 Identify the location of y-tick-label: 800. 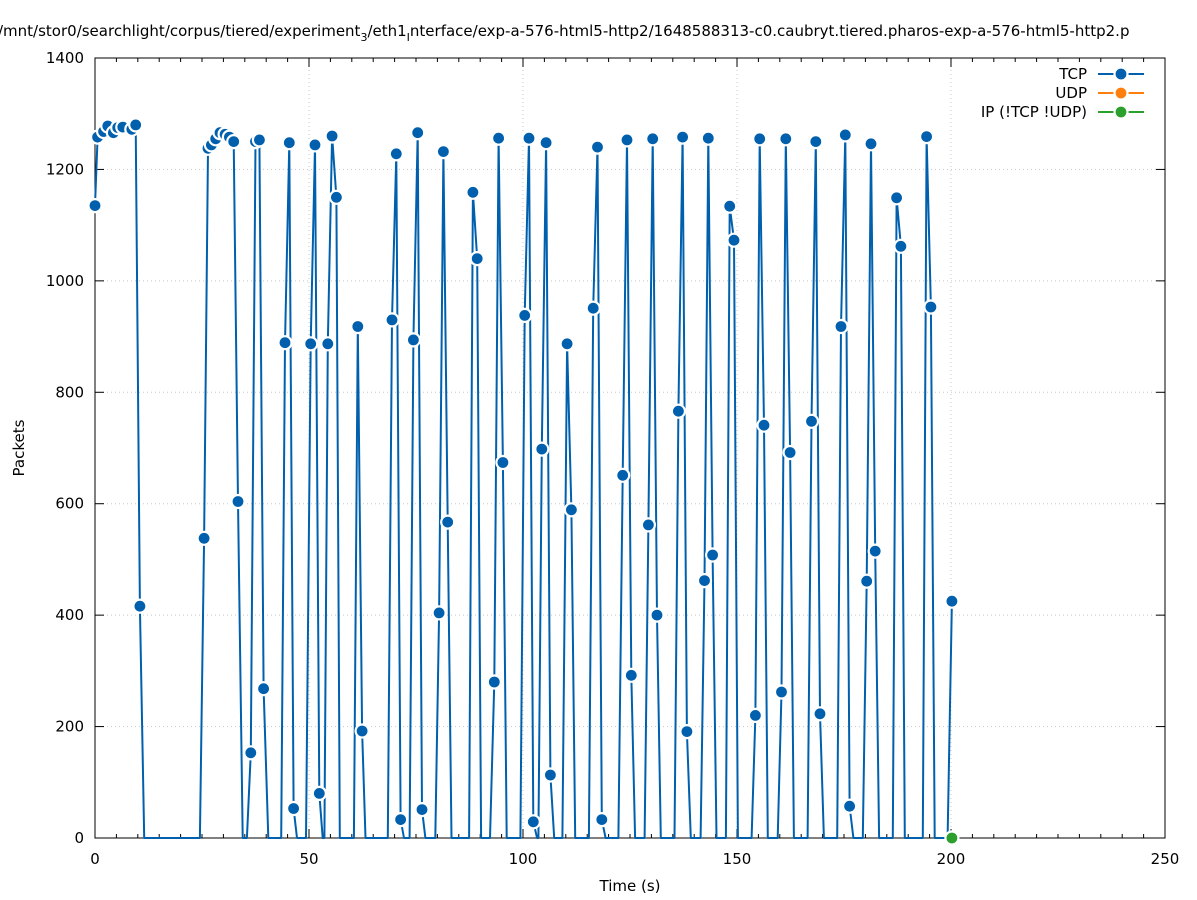
(69, 392).